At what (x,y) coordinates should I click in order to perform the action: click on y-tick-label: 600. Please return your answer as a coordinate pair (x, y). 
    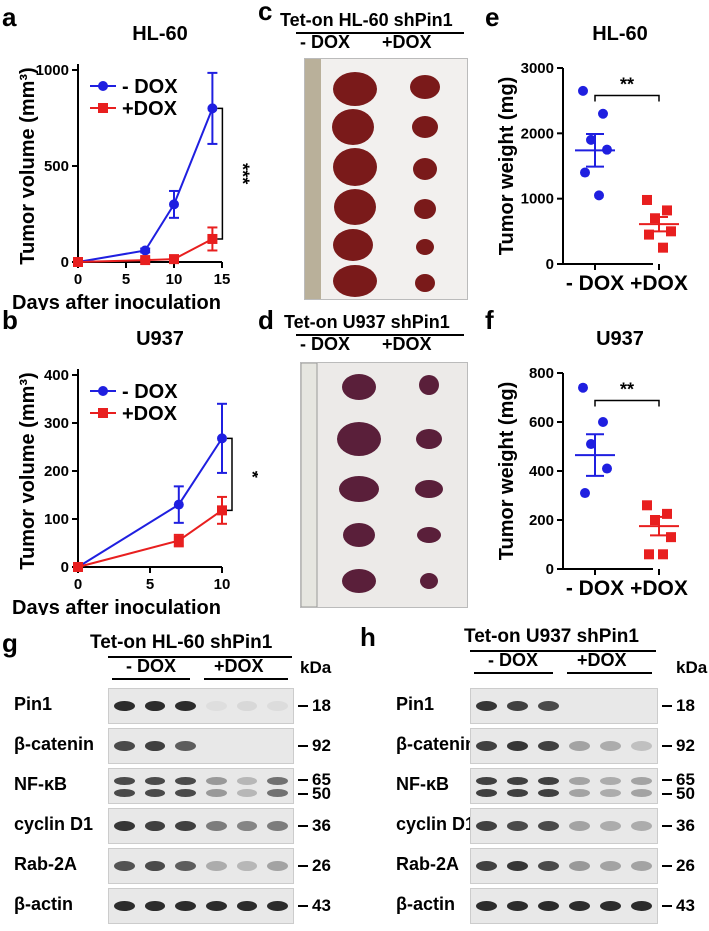
    Looking at the image, I should click on (541, 422).